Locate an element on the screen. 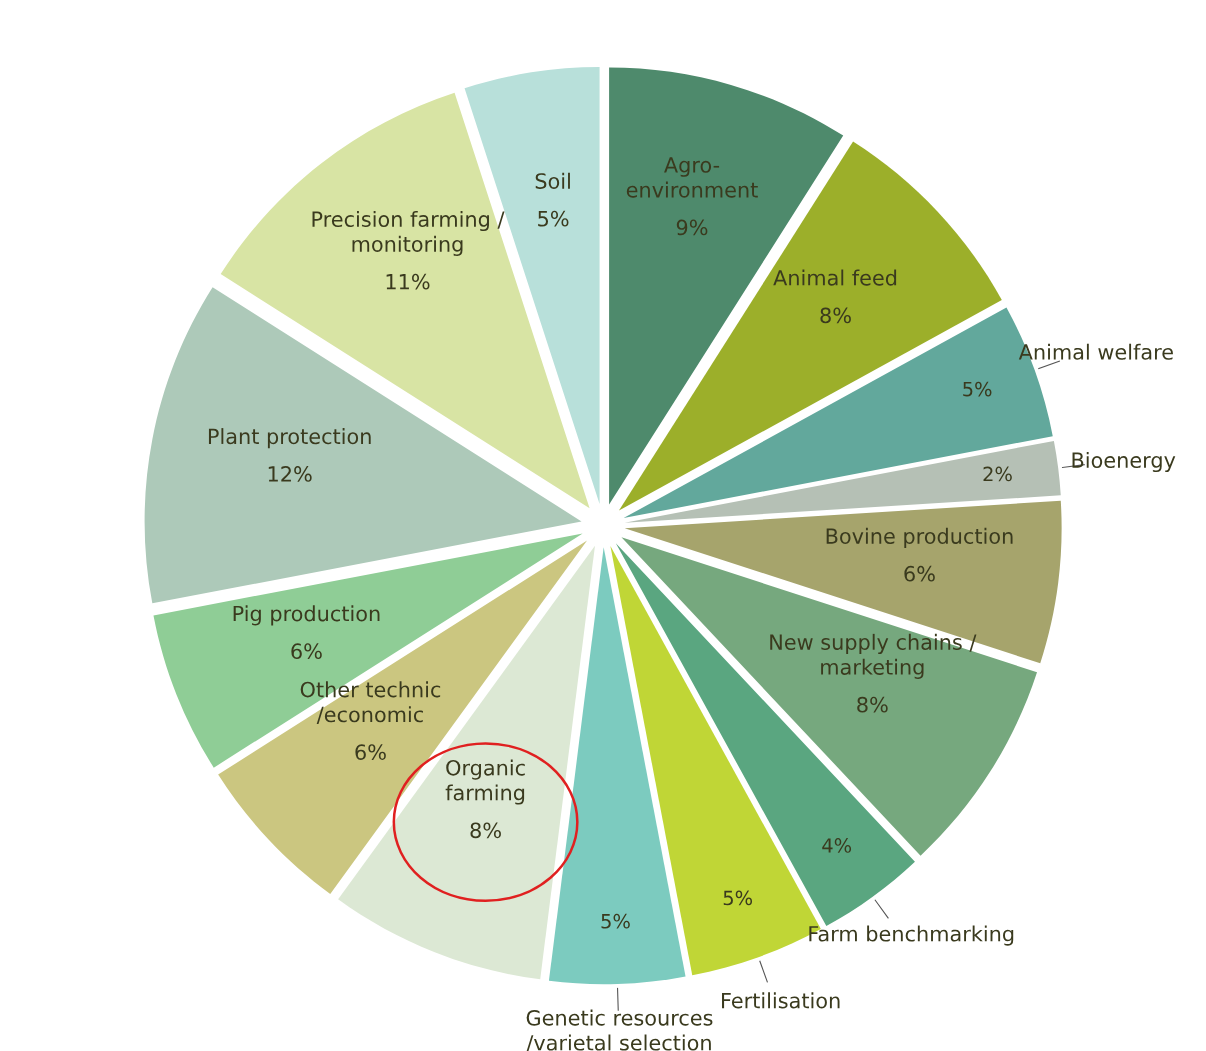 This screenshot has height=1051, width=1206. slice-label: Bioenergy is located at coordinates (1124, 462).